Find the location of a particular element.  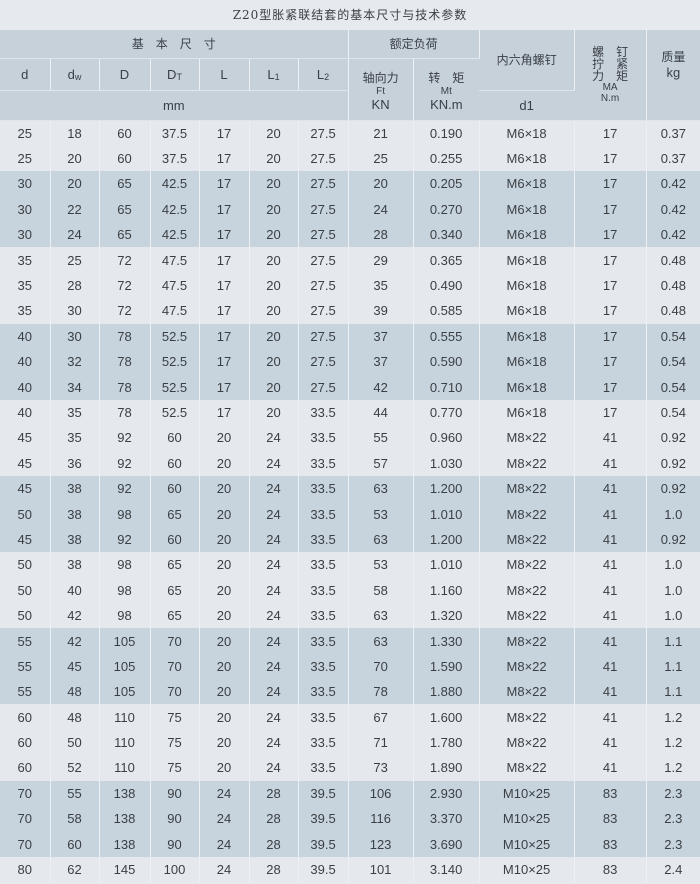

table-cell: 1.160 is located at coordinates (446, 590).